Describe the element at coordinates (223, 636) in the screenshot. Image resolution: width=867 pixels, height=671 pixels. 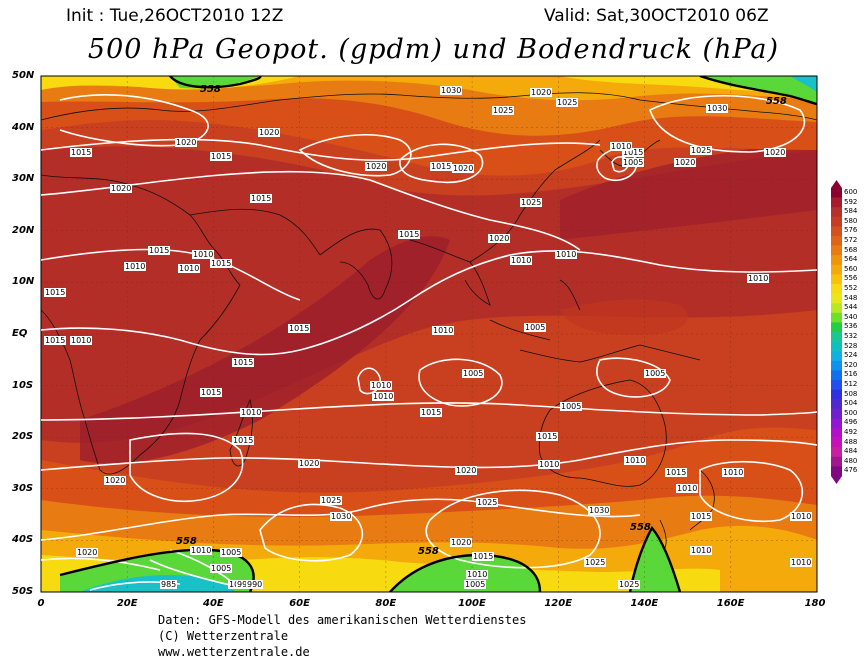
I see `footer-copyright: (C) Wetterzentrale` at that location.